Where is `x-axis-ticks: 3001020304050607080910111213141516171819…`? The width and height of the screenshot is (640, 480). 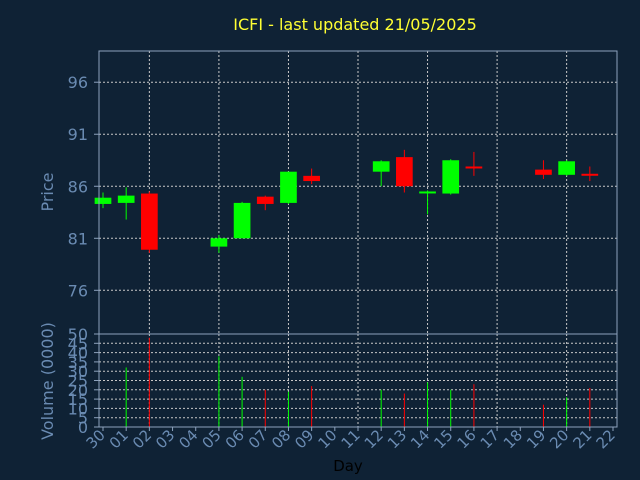 x-axis-ticks: 3001020304050607080910111213141516171819… is located at coordinates (351, 439).